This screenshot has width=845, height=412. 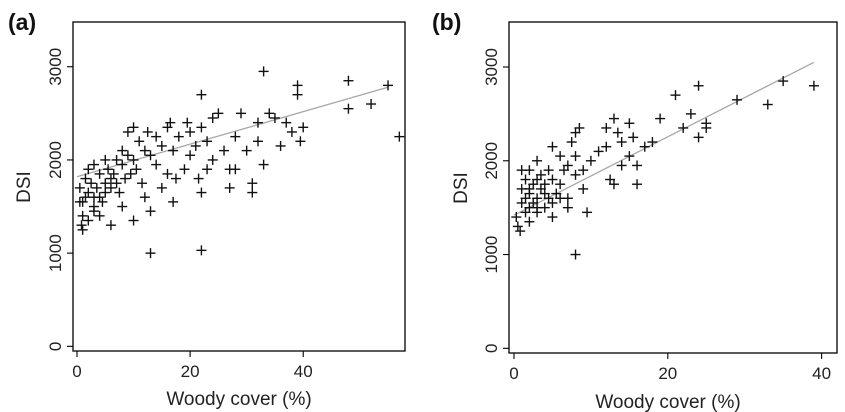 What do you see at coordinates (491, 348) in the screenshot?
I see `y-tick-label-b-0: 0` at bounding box center [491, 348].